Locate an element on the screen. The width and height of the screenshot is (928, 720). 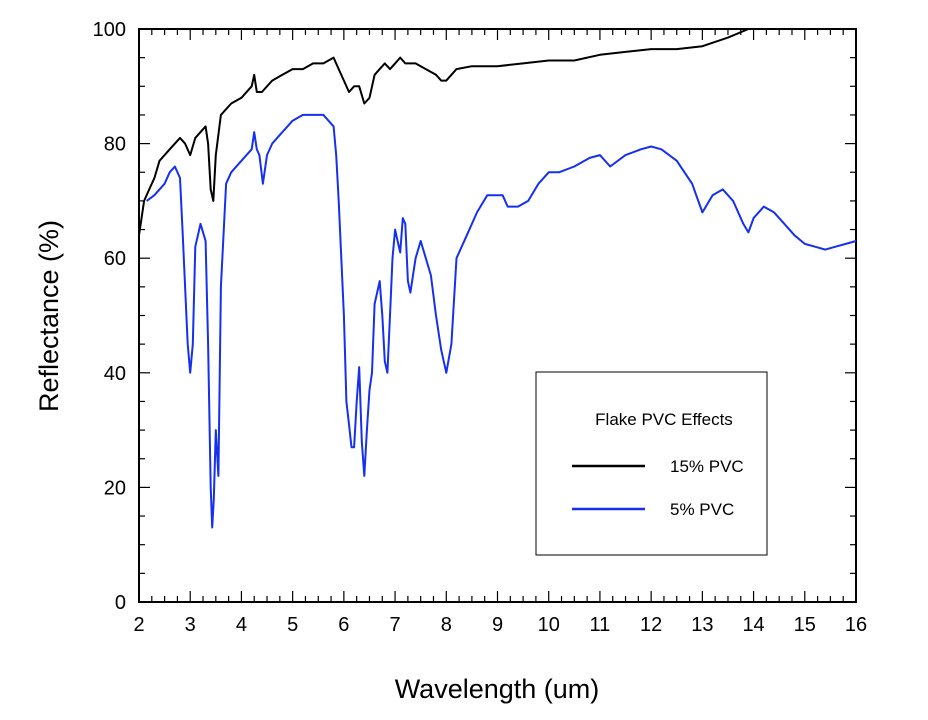
x-tick-label: 10 is located at coordinates (549, 625).